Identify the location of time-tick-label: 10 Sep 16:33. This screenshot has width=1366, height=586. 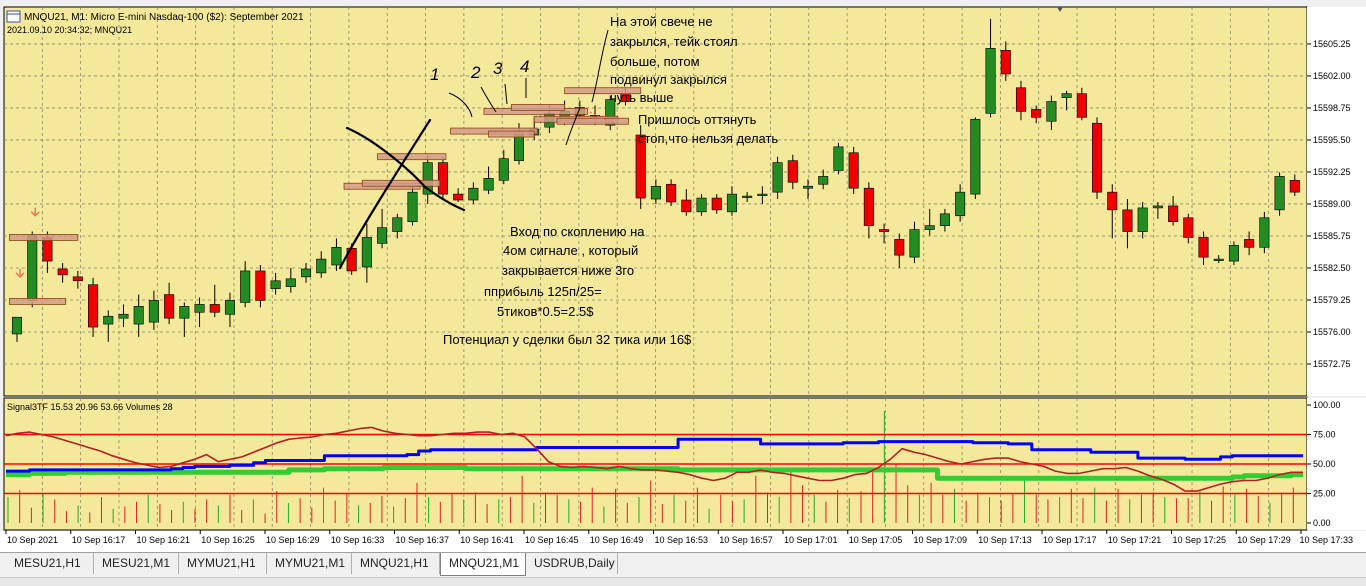
(358, 540).